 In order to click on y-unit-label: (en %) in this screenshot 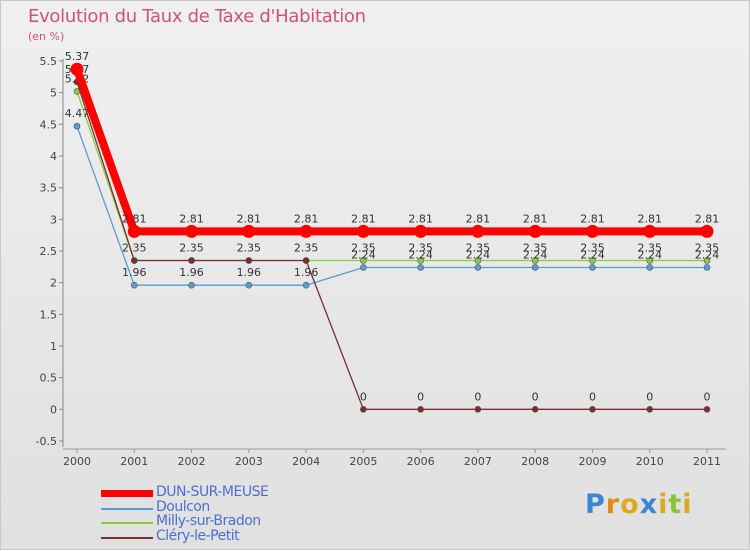, I will do `click(46, 36)`.